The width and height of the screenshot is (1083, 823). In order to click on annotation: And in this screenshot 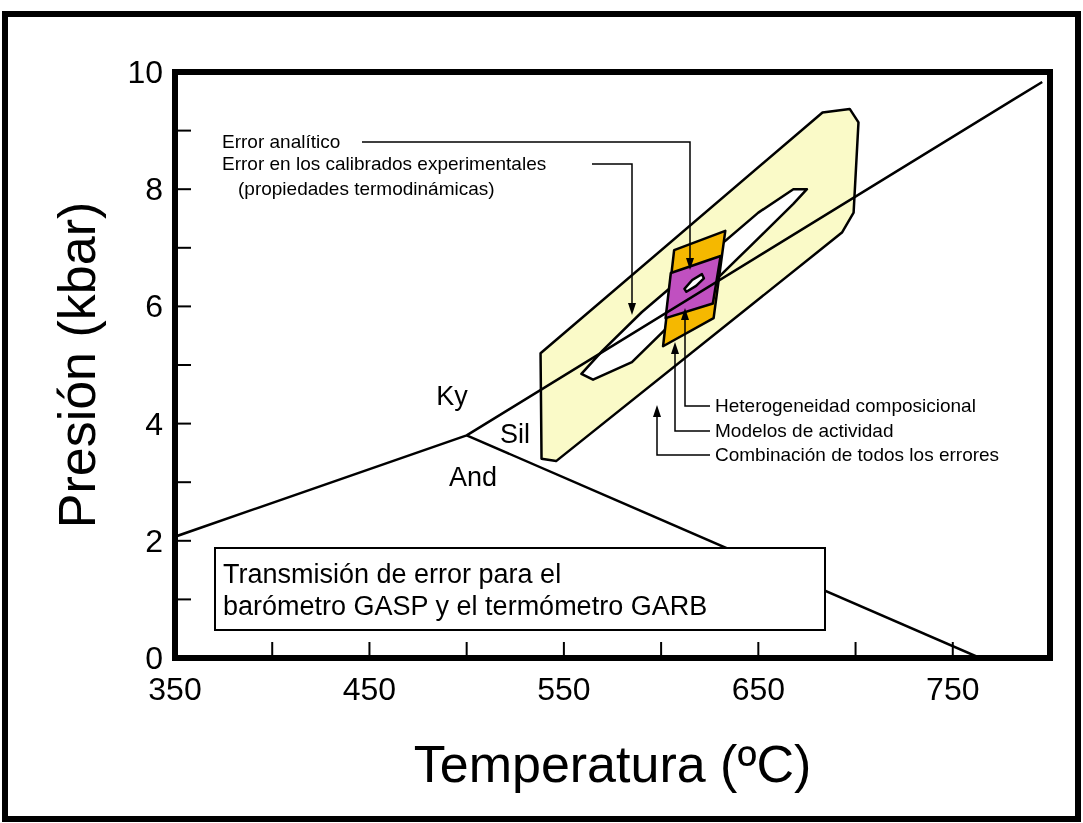, I will do `click(473, 477)`.